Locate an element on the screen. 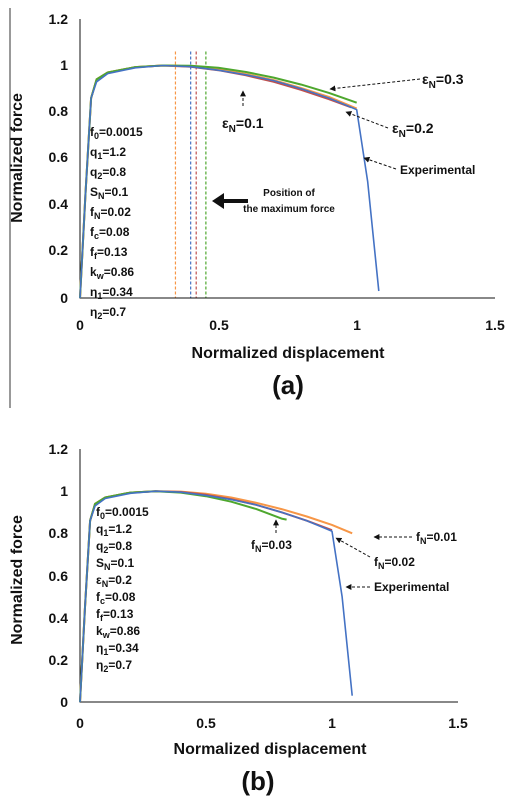 Image resolution: width=510 pixels, height=806 pixels. panel-label: (b) is located at coordinates (257, 781).